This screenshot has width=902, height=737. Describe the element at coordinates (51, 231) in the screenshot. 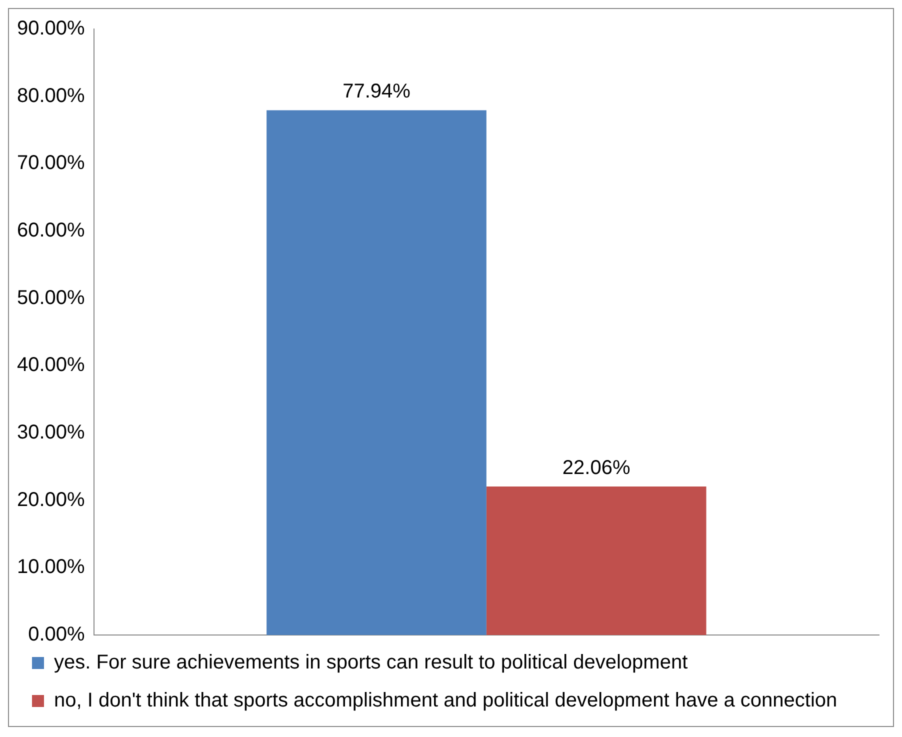

I see `y-tick-label: 60.00%` at that location.